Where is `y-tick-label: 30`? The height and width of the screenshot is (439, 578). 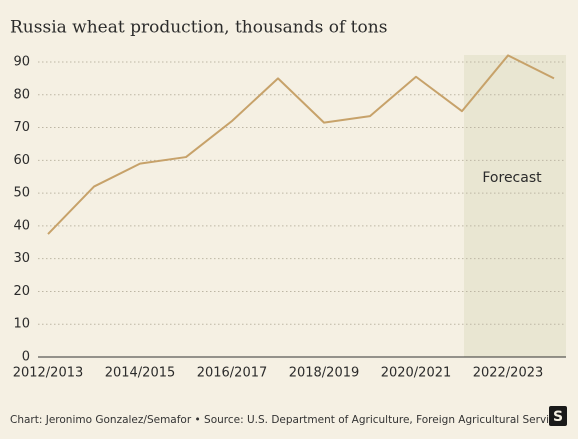
y-tick-label: 30 is located at coordinates (21, 258).